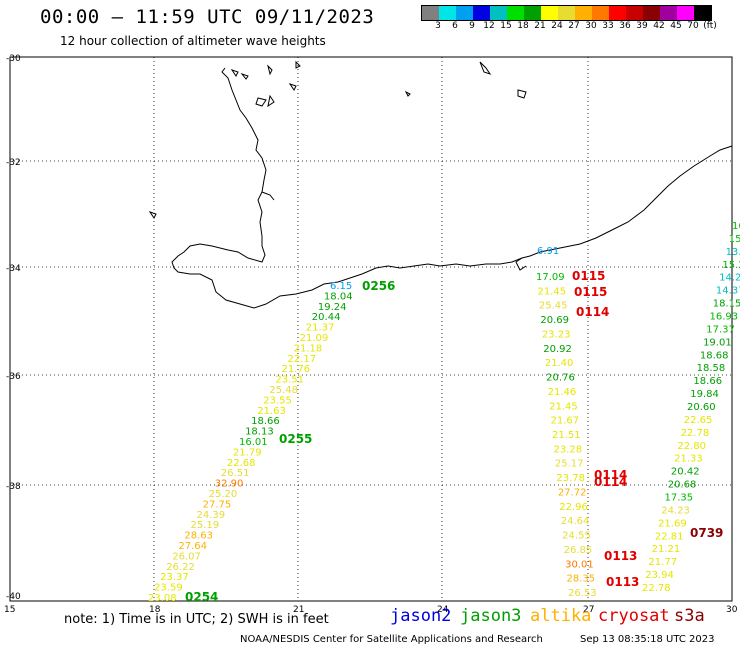  Describe the element at coordinates (229, 484) in the screenshot. I see `wave-height-value: 32.90` at that location.